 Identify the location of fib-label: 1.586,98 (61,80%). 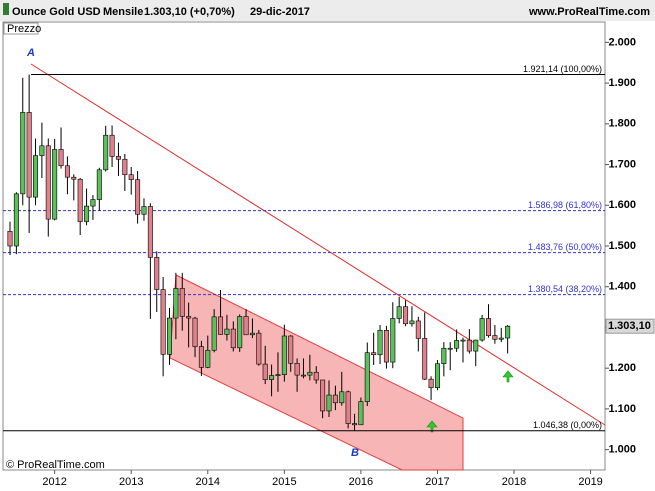
(565, 205).